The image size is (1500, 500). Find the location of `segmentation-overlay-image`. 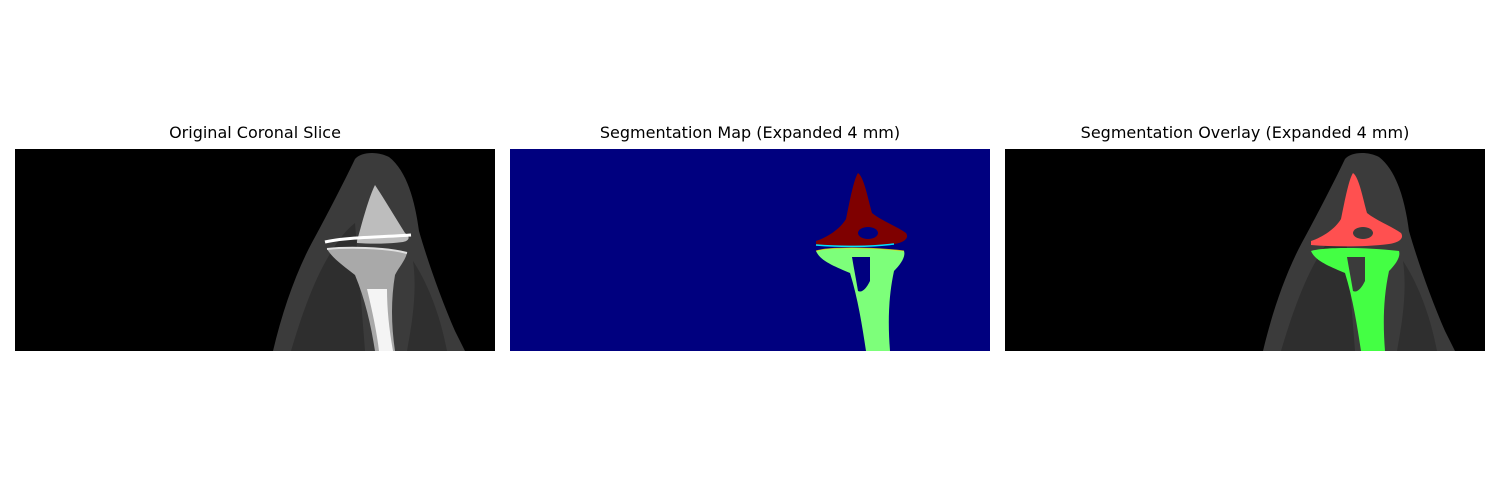

segmentation-overlay-image is located at coordinates (1245, 250).